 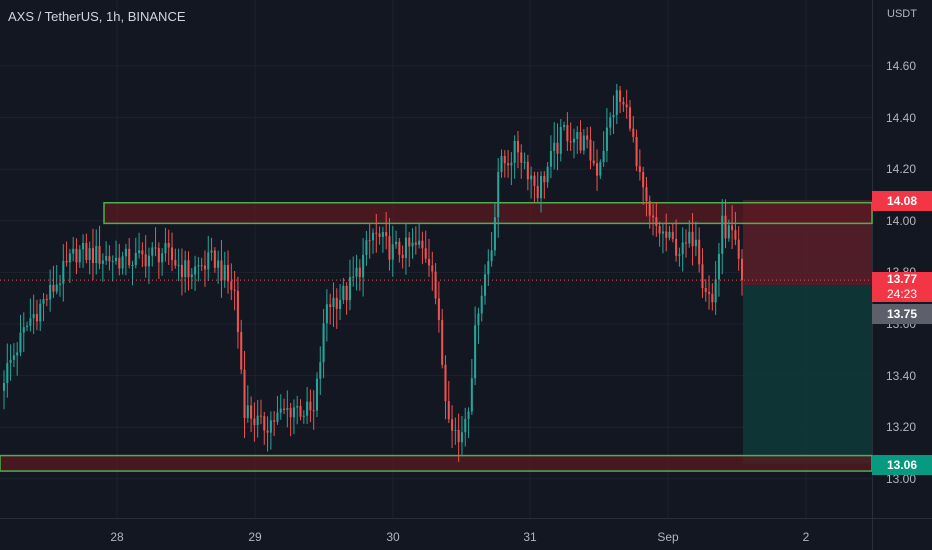 I want to click on symbol-title: AXS / TetherUS, 1h, BINANCE, so click(x=97, y=16).